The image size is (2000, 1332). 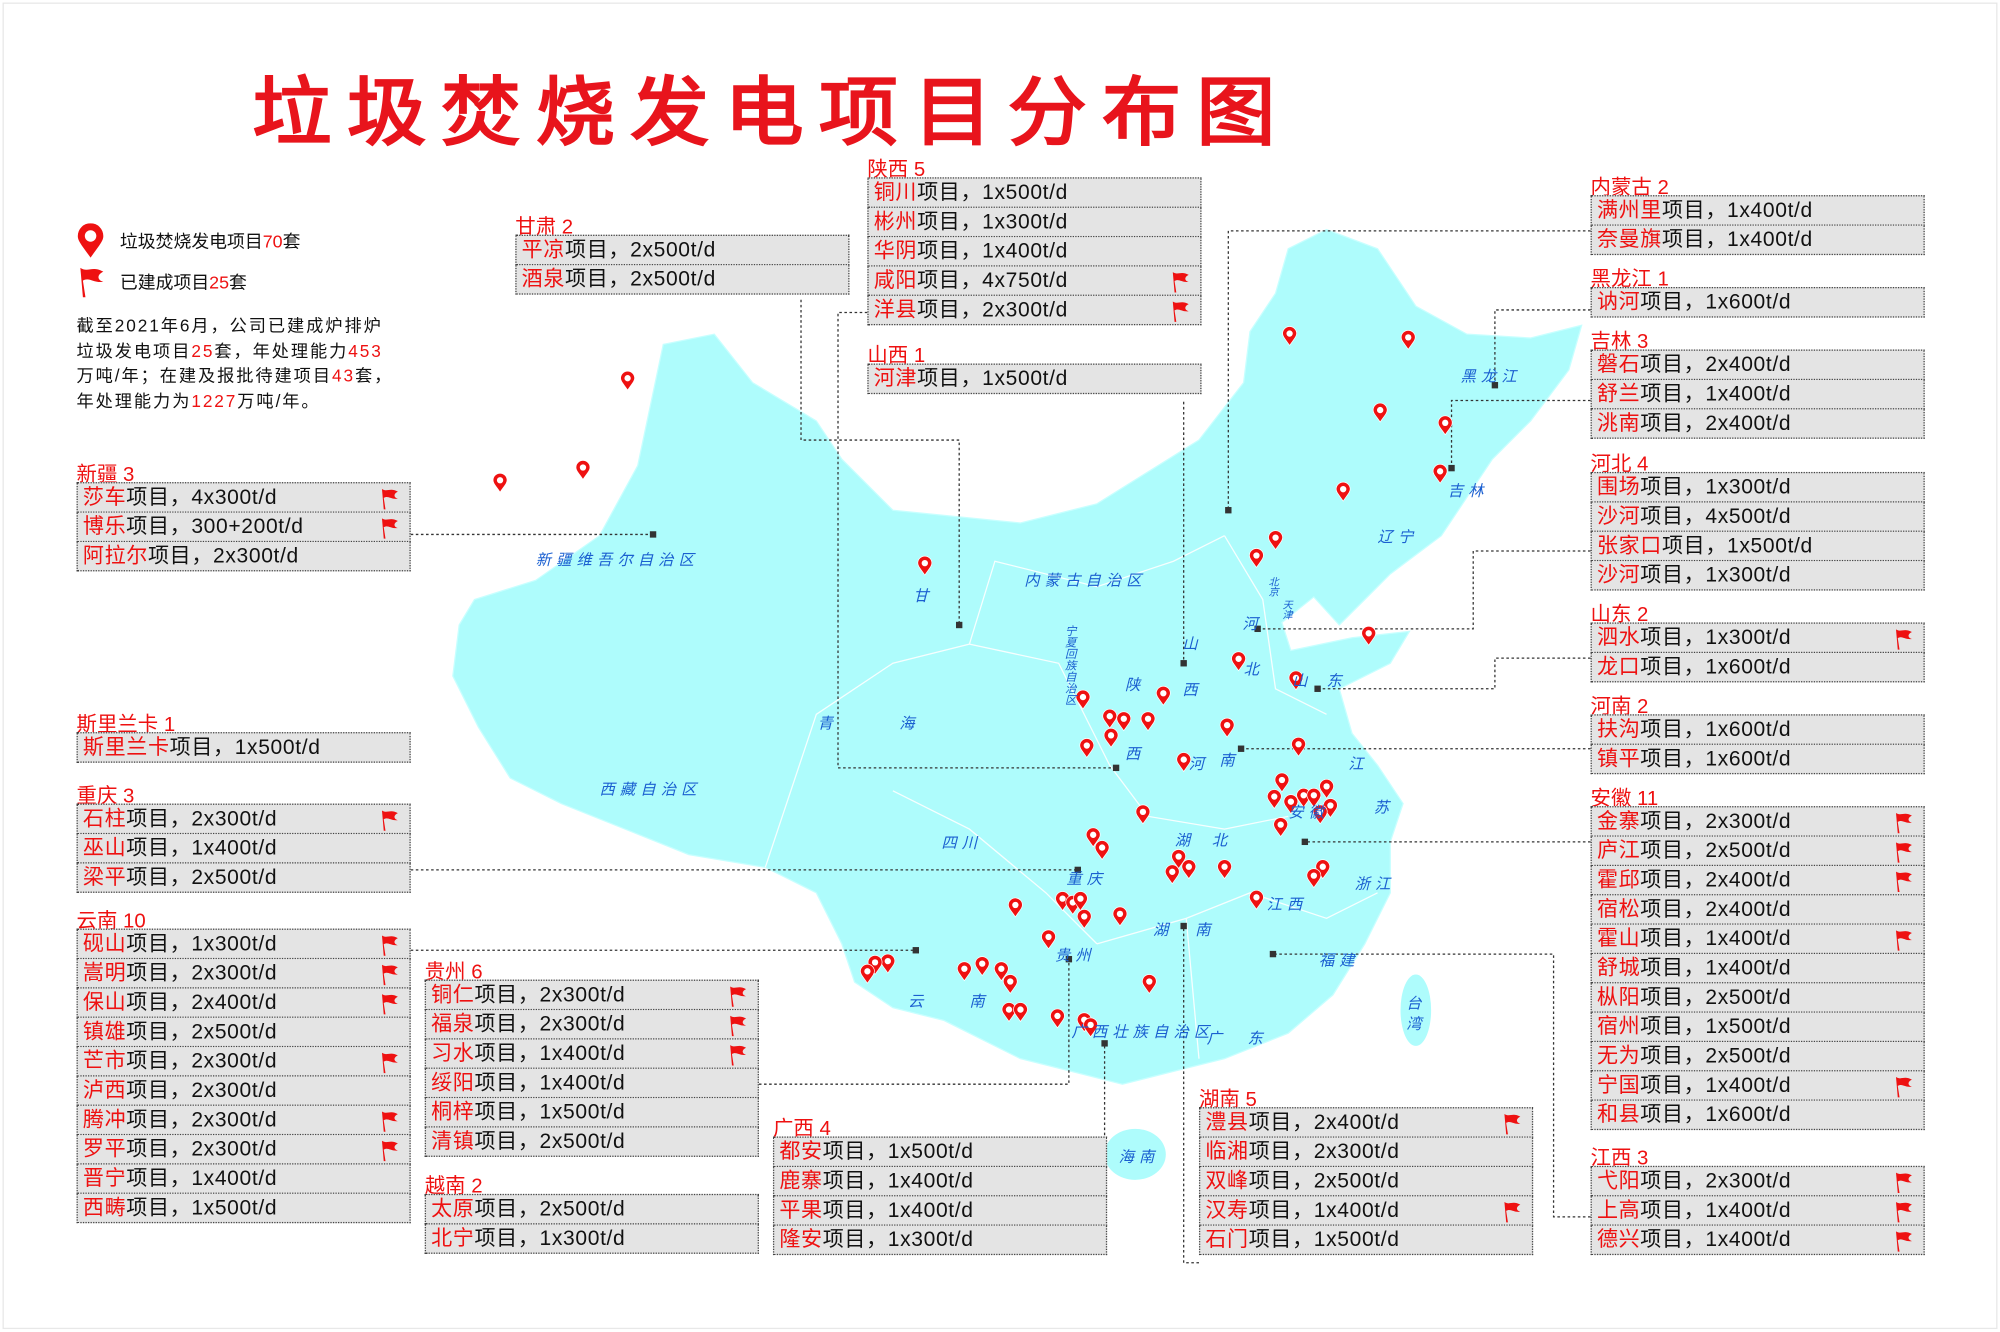 I want to click on project-capacity: 1x600t/d, so click(x=1748, y=1115).